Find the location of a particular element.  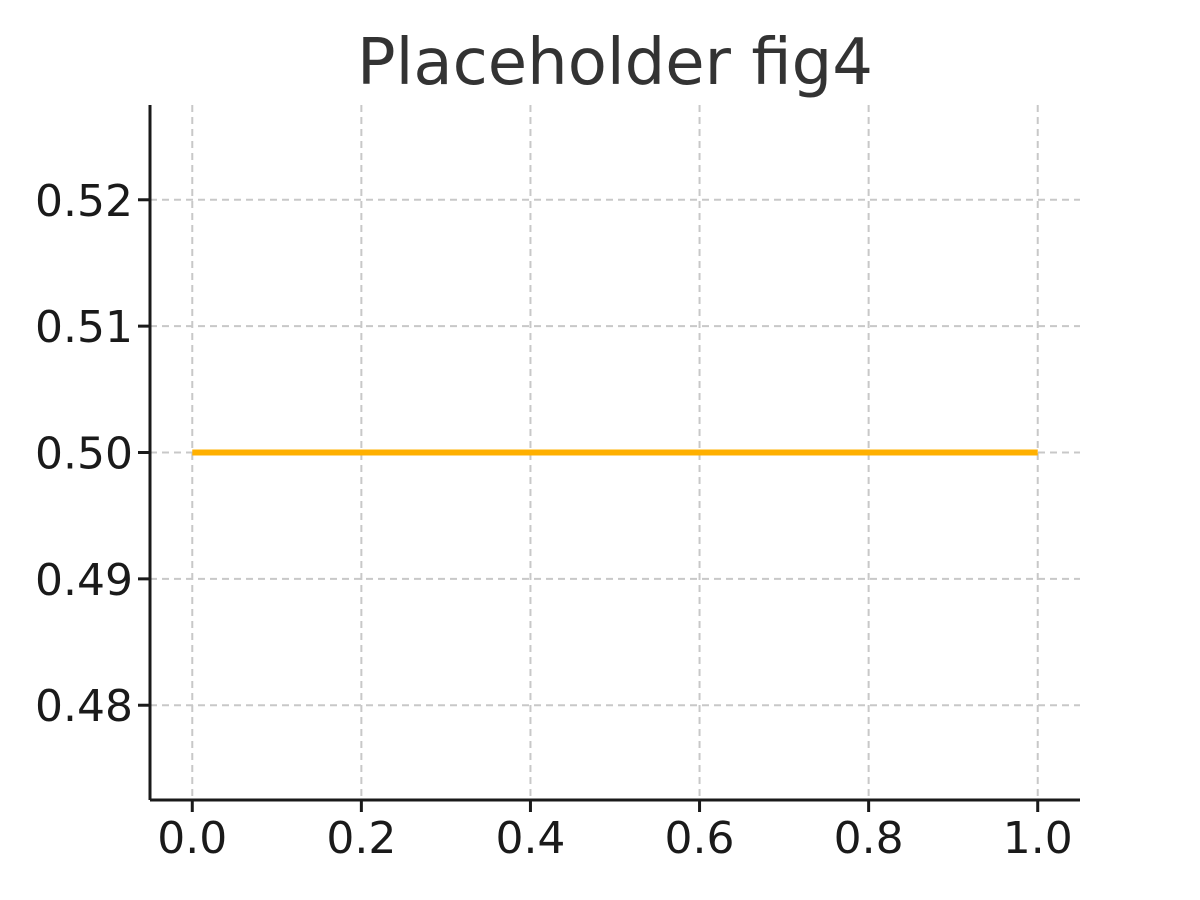

x-tick-label: 1.0 is located at coordinates (1038, 838).